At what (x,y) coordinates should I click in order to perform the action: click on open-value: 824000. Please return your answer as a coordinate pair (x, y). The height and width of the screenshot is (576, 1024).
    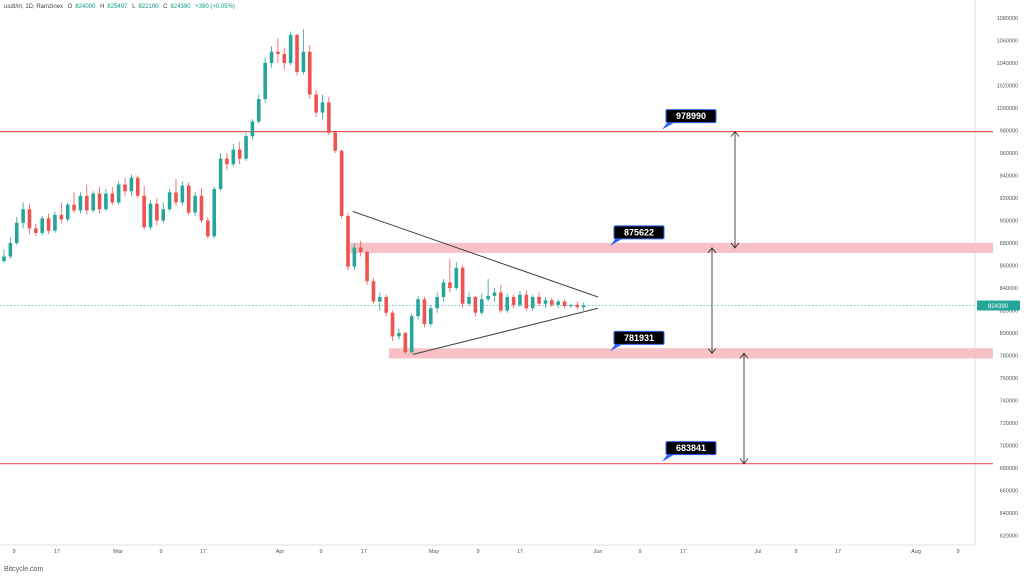
    Looking at the image, I should click on (85, 7).